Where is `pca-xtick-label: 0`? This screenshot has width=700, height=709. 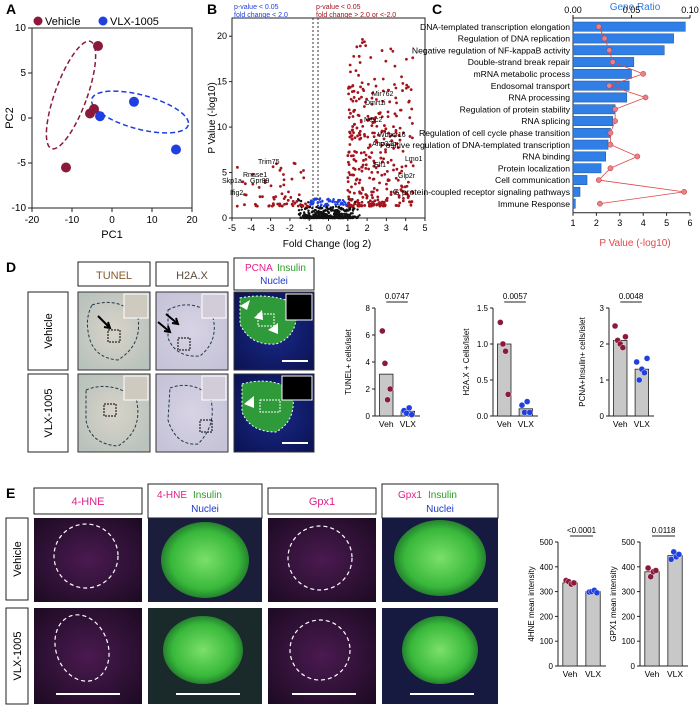
pca-xtick-label: 0 is located at coordinates (112, 220).